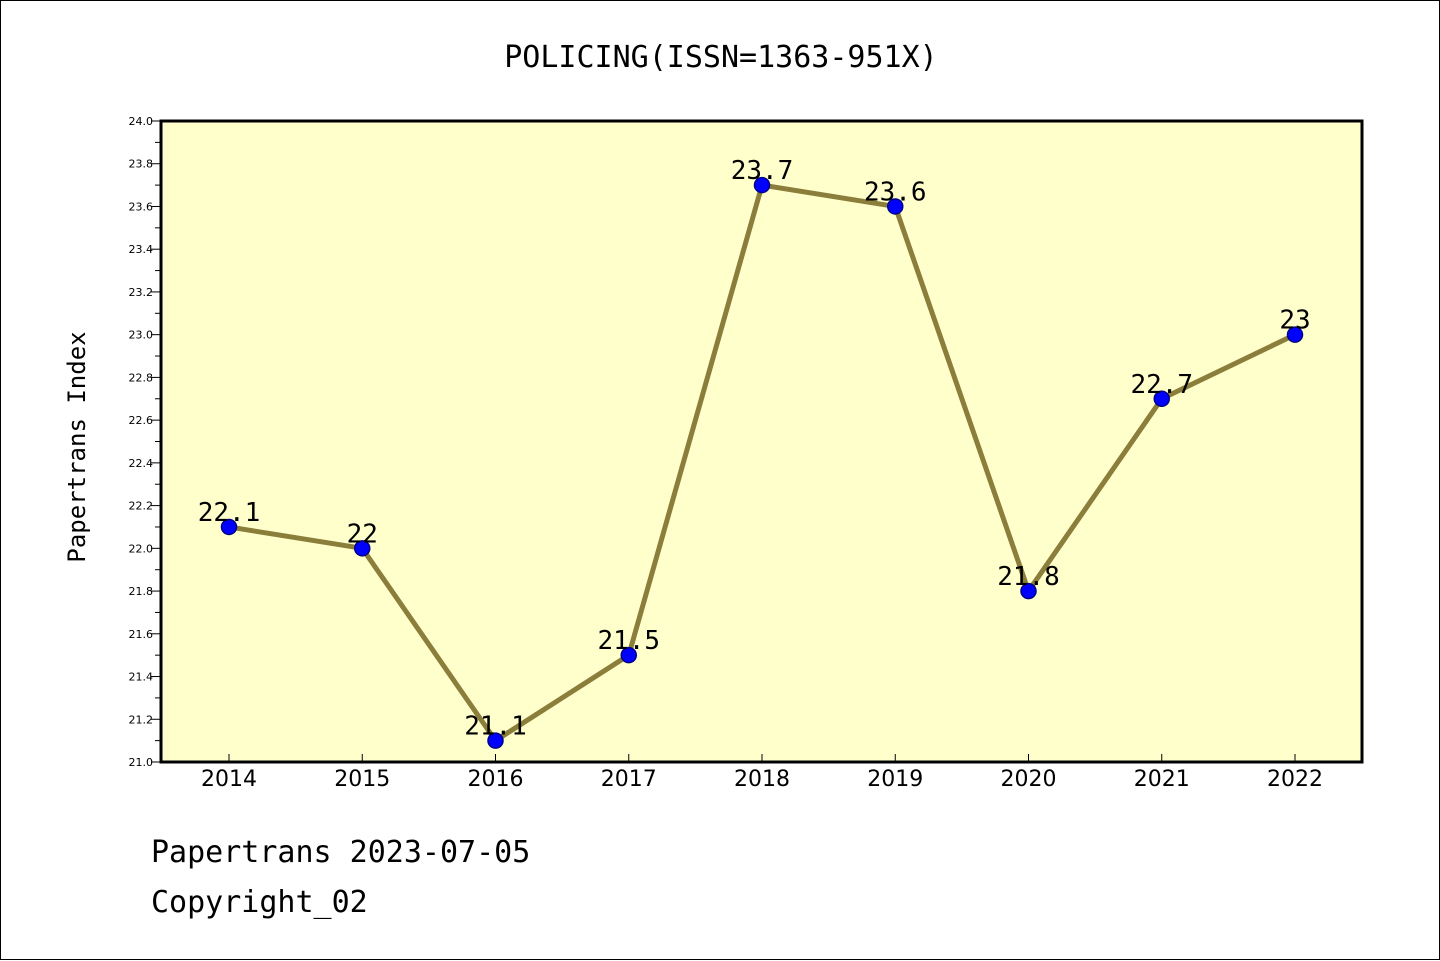 This screenshot has height=961, width=1440. What do you see at coordinates (495, 727) in the screenshot?
I see `data-label: 21.1` at bounding box center [495, 727].